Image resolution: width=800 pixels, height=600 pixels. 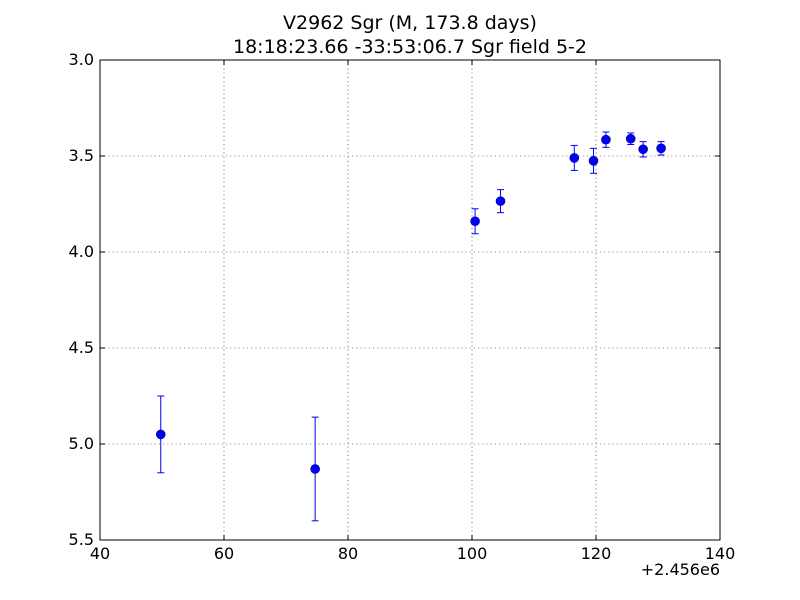 What do you see at coordinates (81, 155) in the screenshot?
I see `y-tick-label: 3.5` at bounding box center [81, 155].